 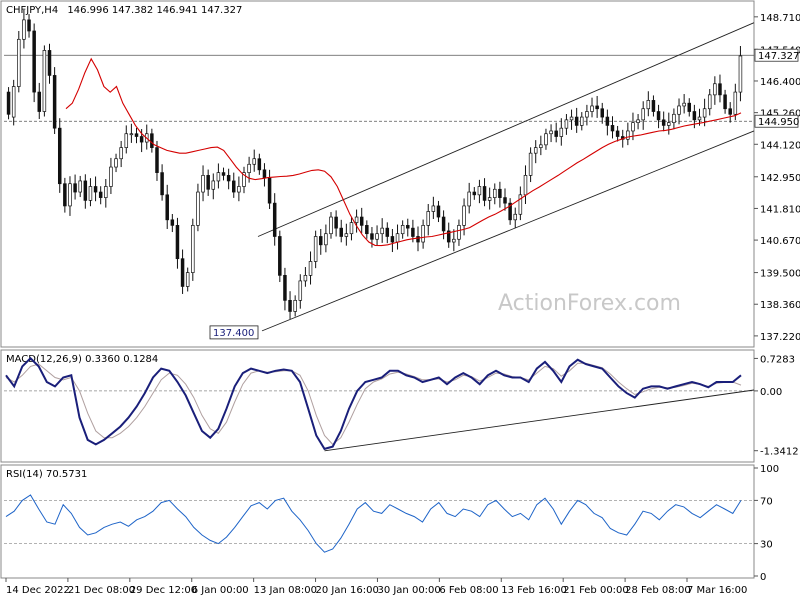 What do you see at coordinates (38, 590) in the screenshot?
I see `time-tick-label: 14 Dec 2022` at bounding box center [38, 590].